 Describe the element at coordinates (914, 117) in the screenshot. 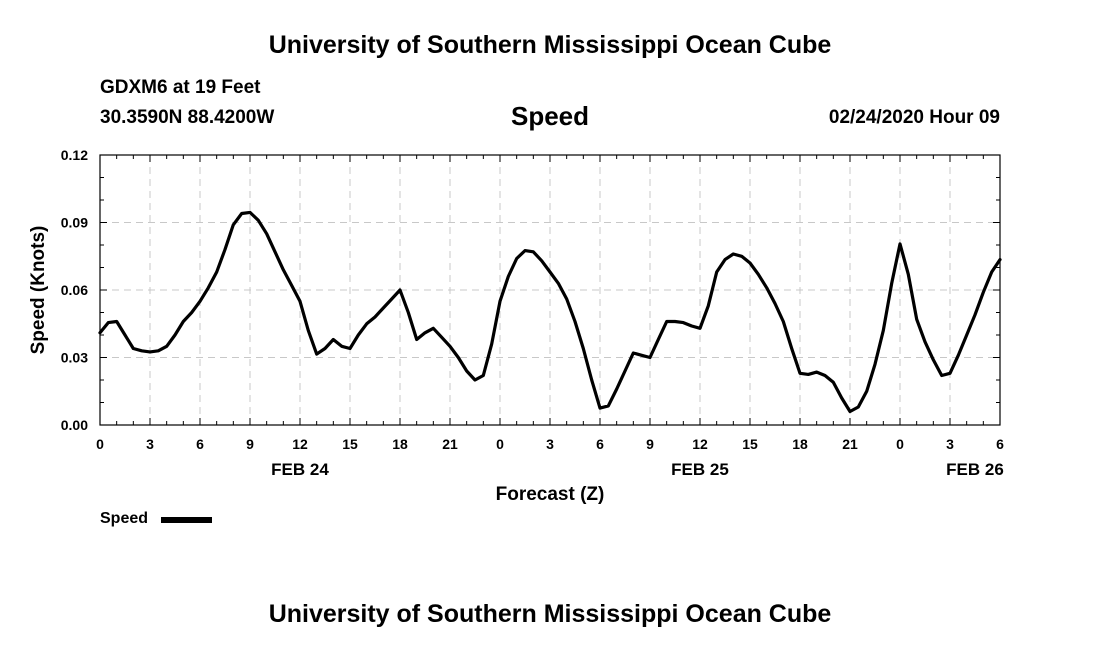

I see `forecast-datetime: 02/24/2020 Hour 09` at that location.